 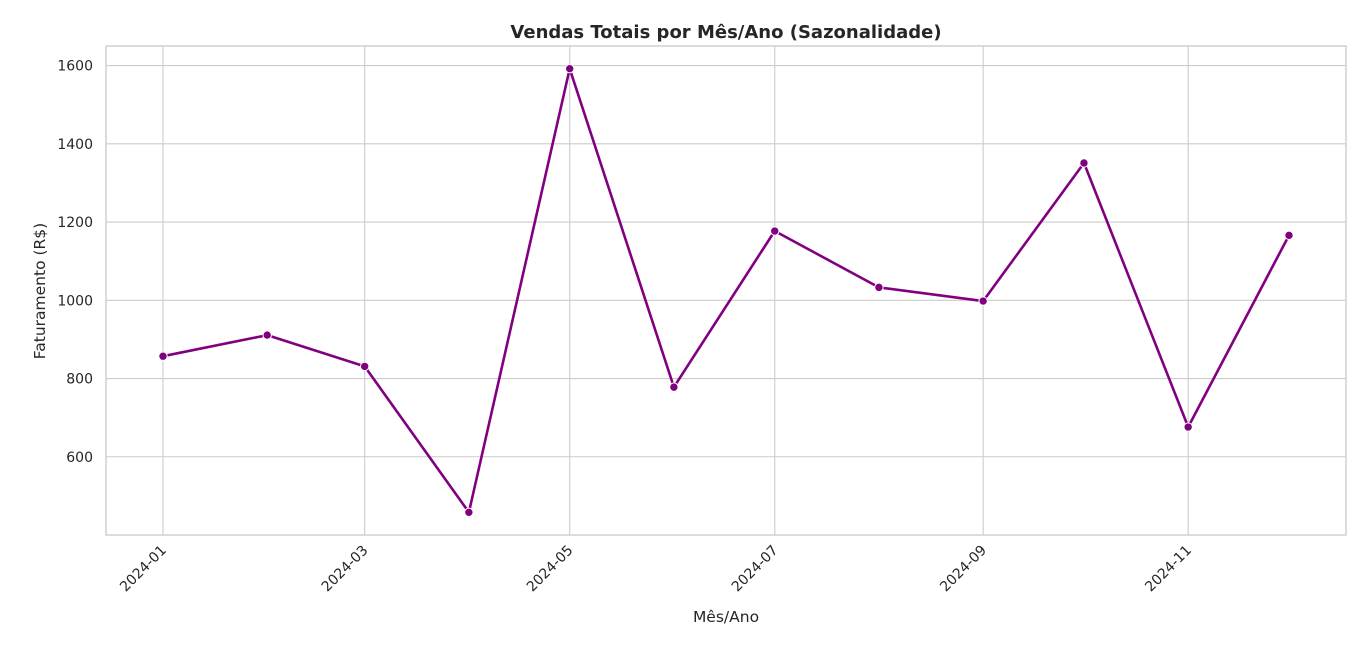 What do you see at coordinates (726, 617) in the screenshot?
I see `x-axis-label: Mês/Ano` at bounding box center [726, 617].